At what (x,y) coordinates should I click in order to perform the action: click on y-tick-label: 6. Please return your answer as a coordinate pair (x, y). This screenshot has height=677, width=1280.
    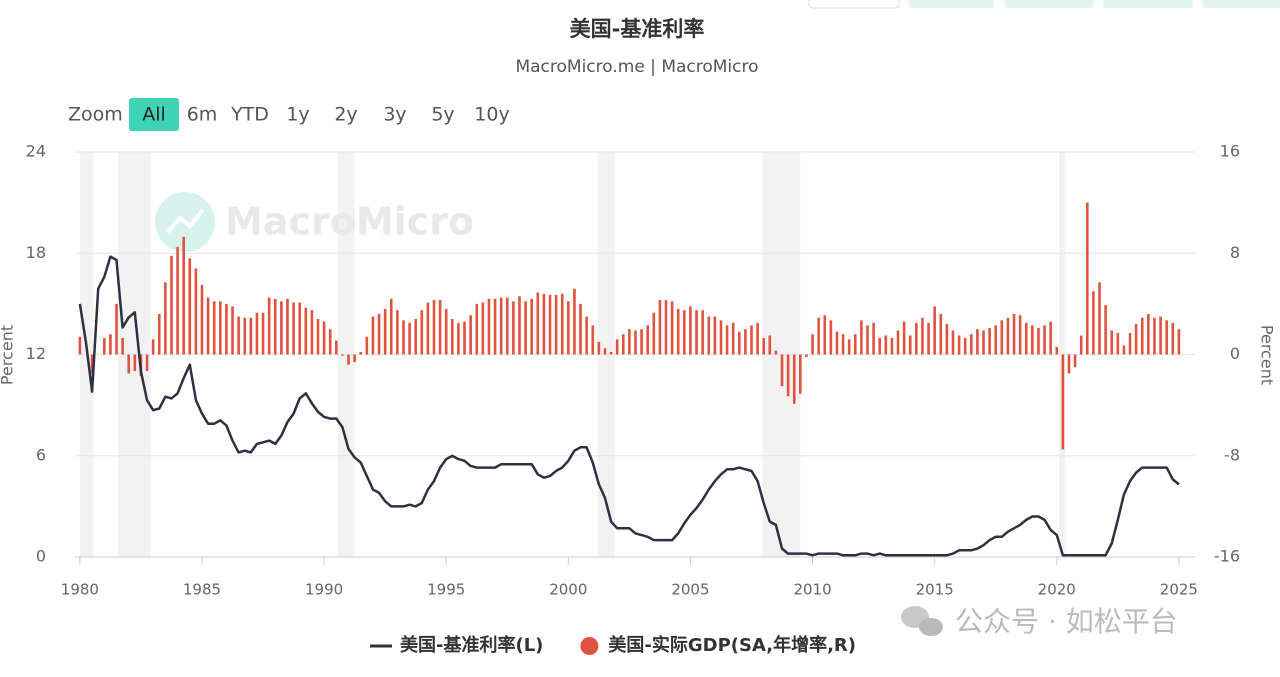
    Looking at the image, I should click on (41, 454).